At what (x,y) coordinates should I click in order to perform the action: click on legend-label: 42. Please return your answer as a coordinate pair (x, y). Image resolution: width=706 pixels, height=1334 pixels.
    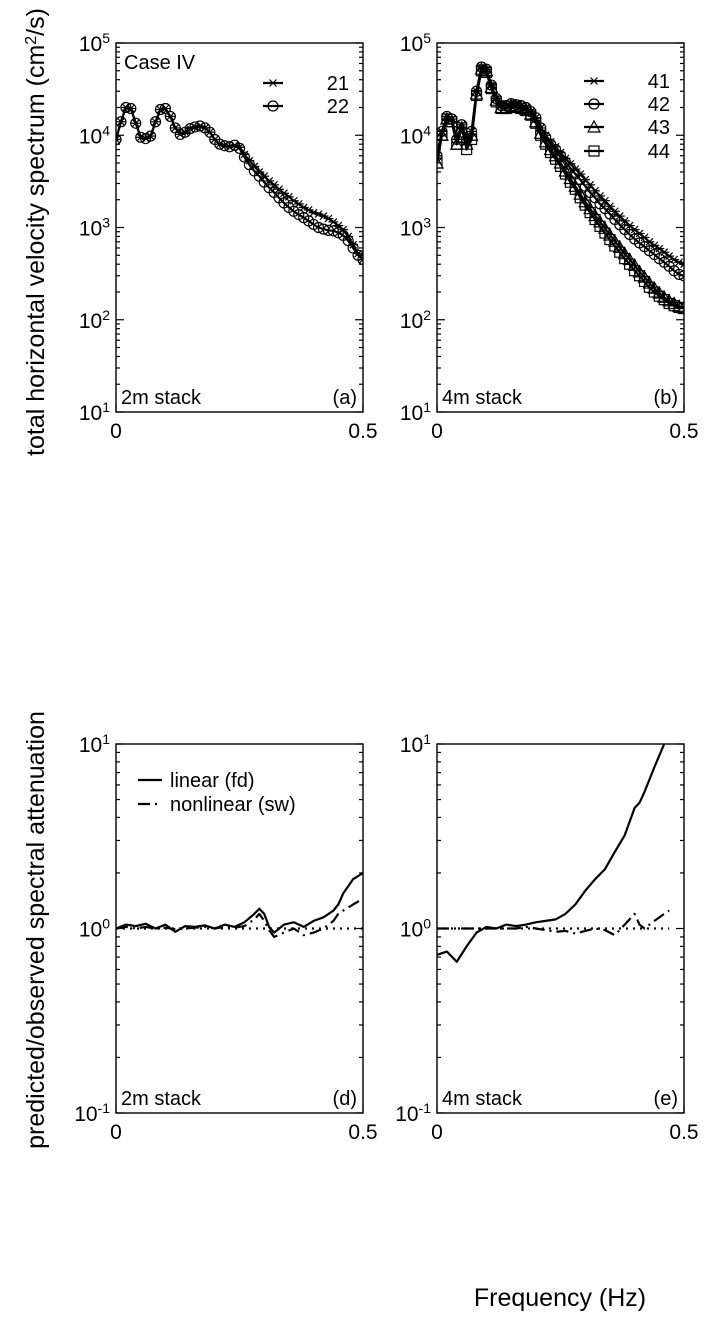
    Looking at the image, I should click on (659, 105).